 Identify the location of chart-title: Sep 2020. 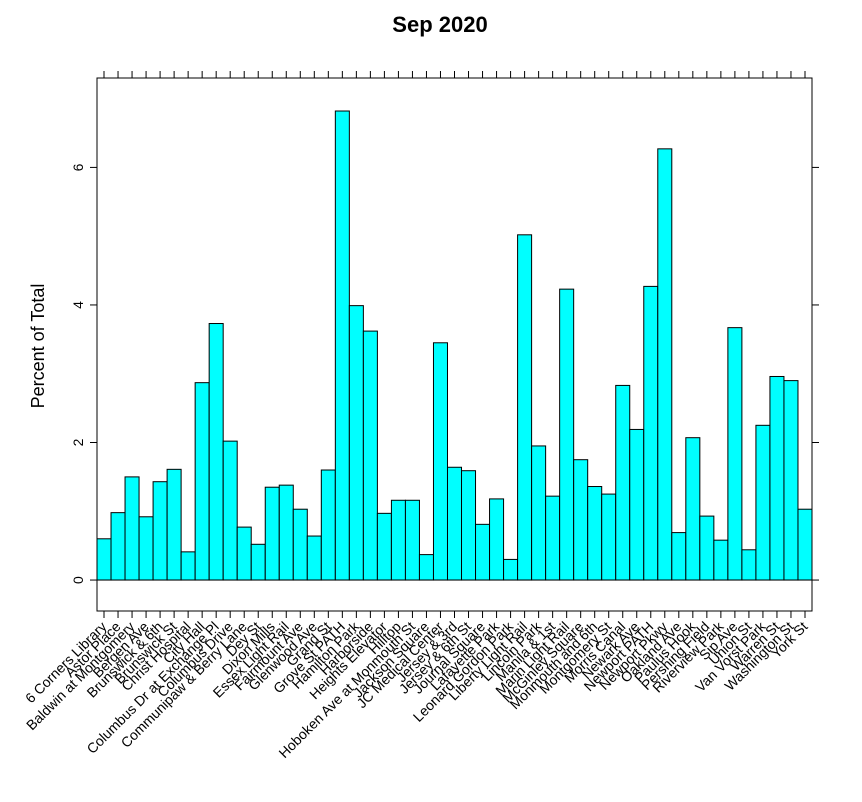
(439, 24).